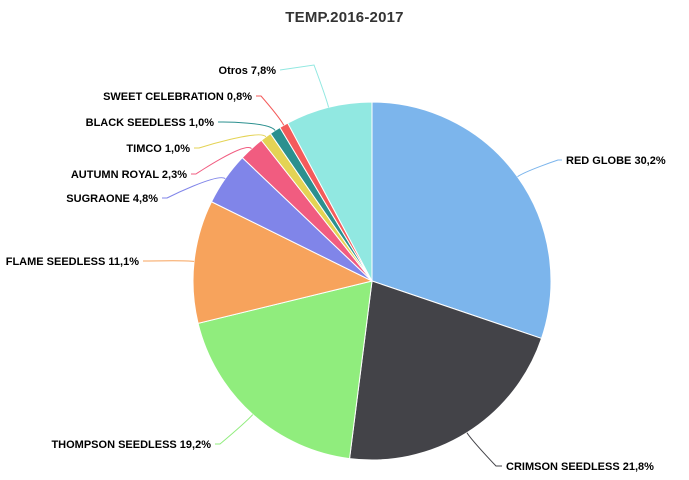 The width and height of the screenshot is (689, 480). What do you see at coordinates (194, 188) in the screenshot?
I see `connector-sugraone` at bounding box center [194, 188].